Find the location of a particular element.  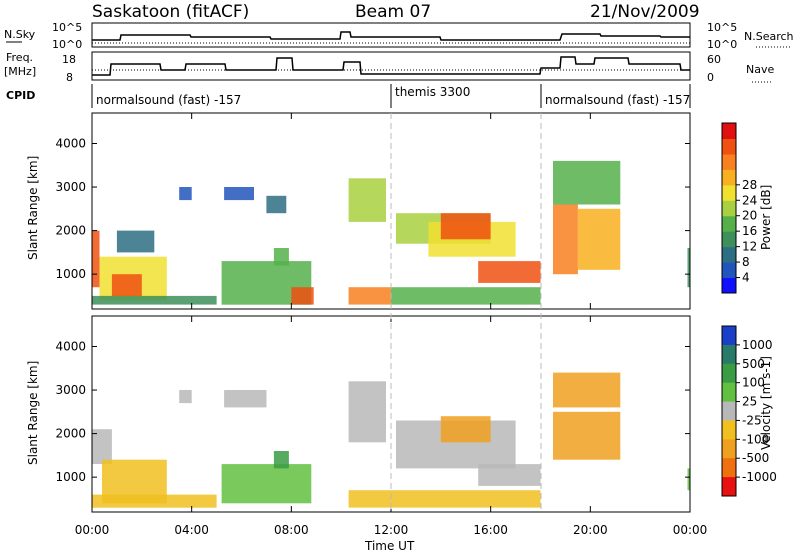

cpid-segment-3: normalsound (fast) -157 is located at coordinates (617, 100).